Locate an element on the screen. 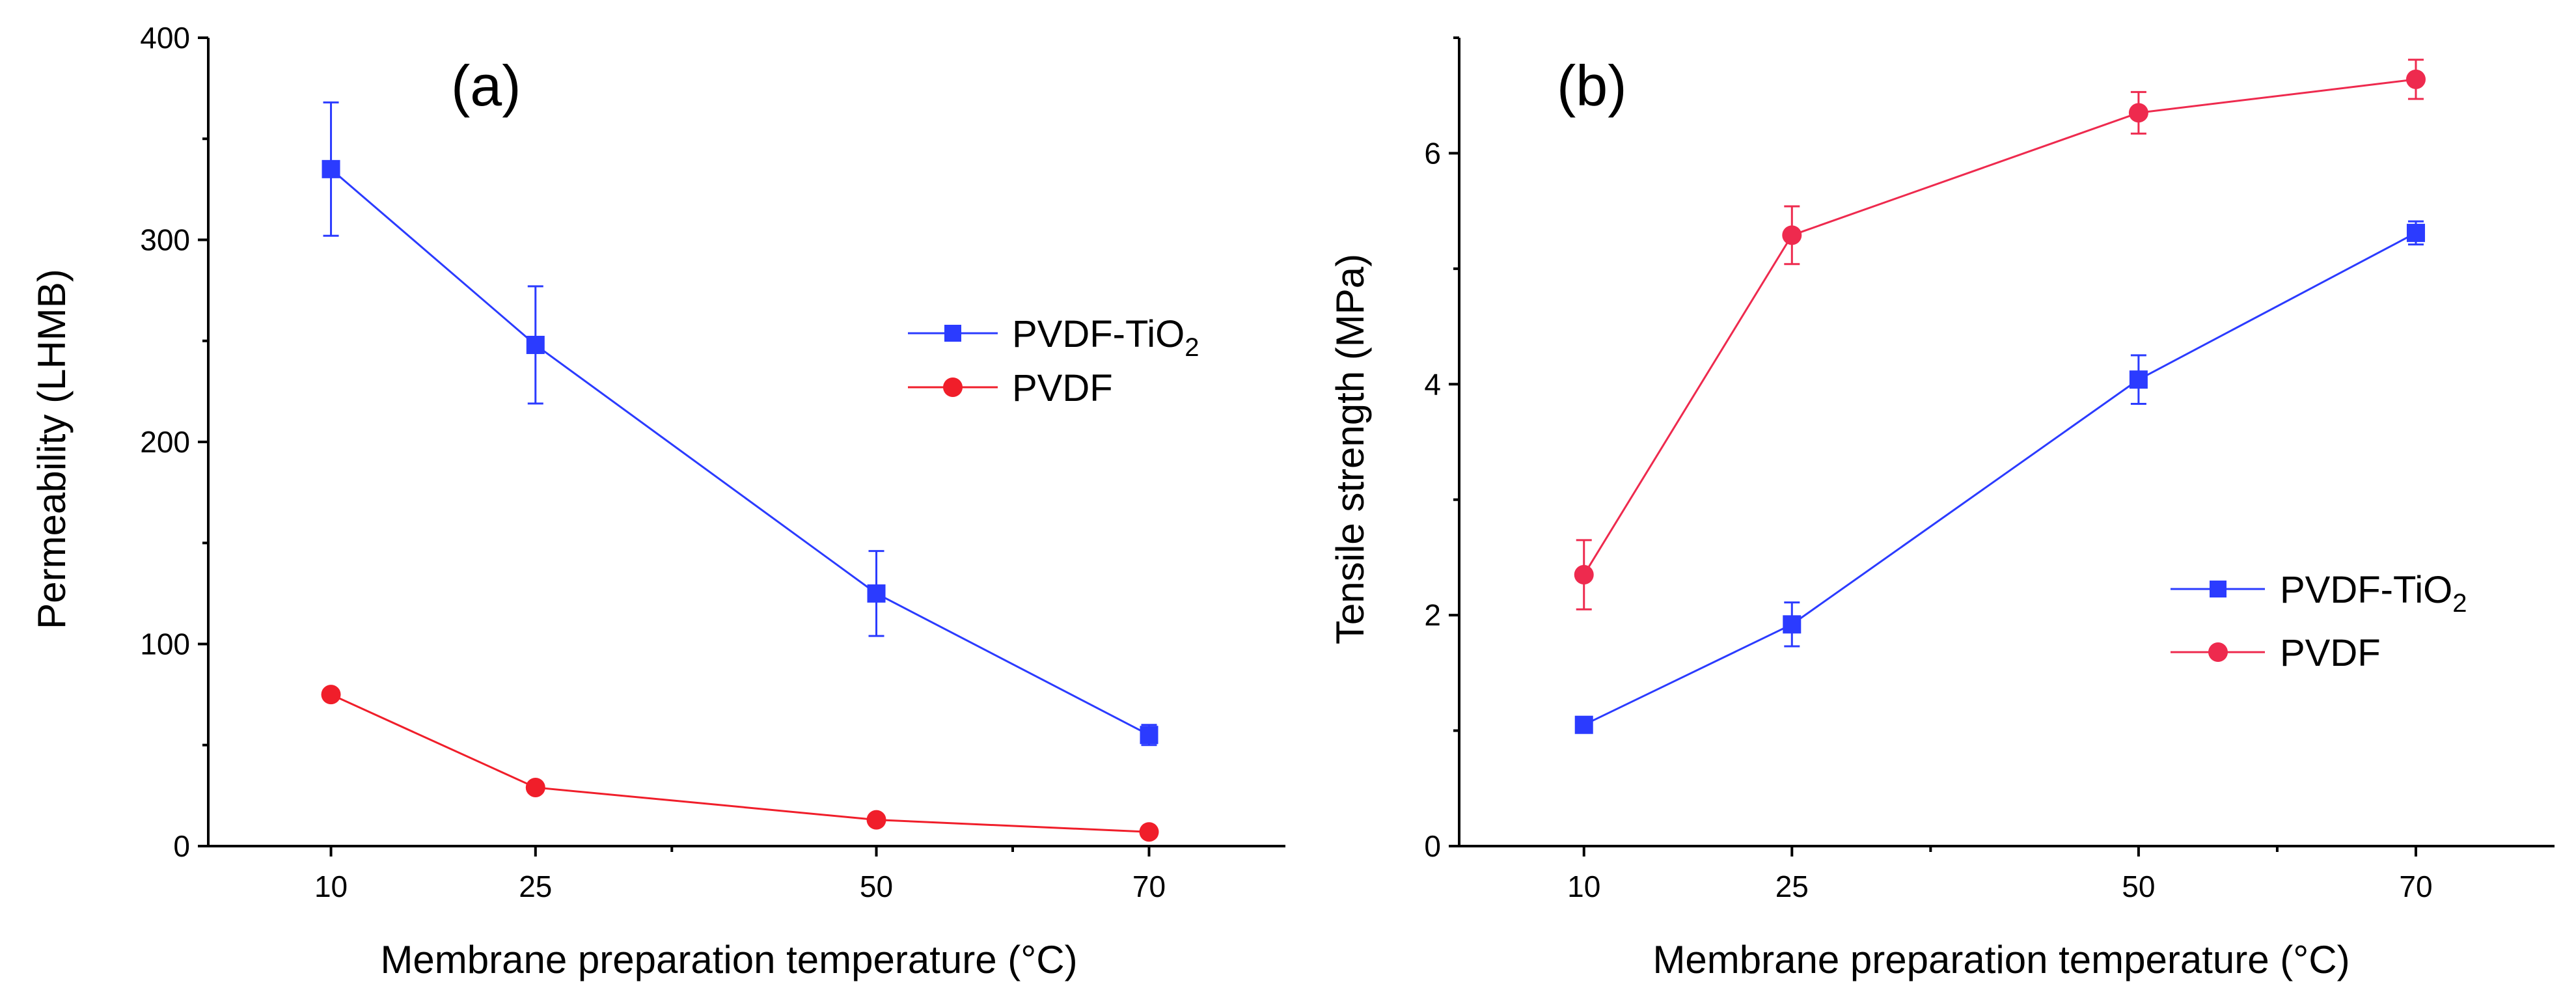 This screenshot has width=2576, height=1001. panel-a-legend-marker-pvdf is located at coordinates (953, 387).